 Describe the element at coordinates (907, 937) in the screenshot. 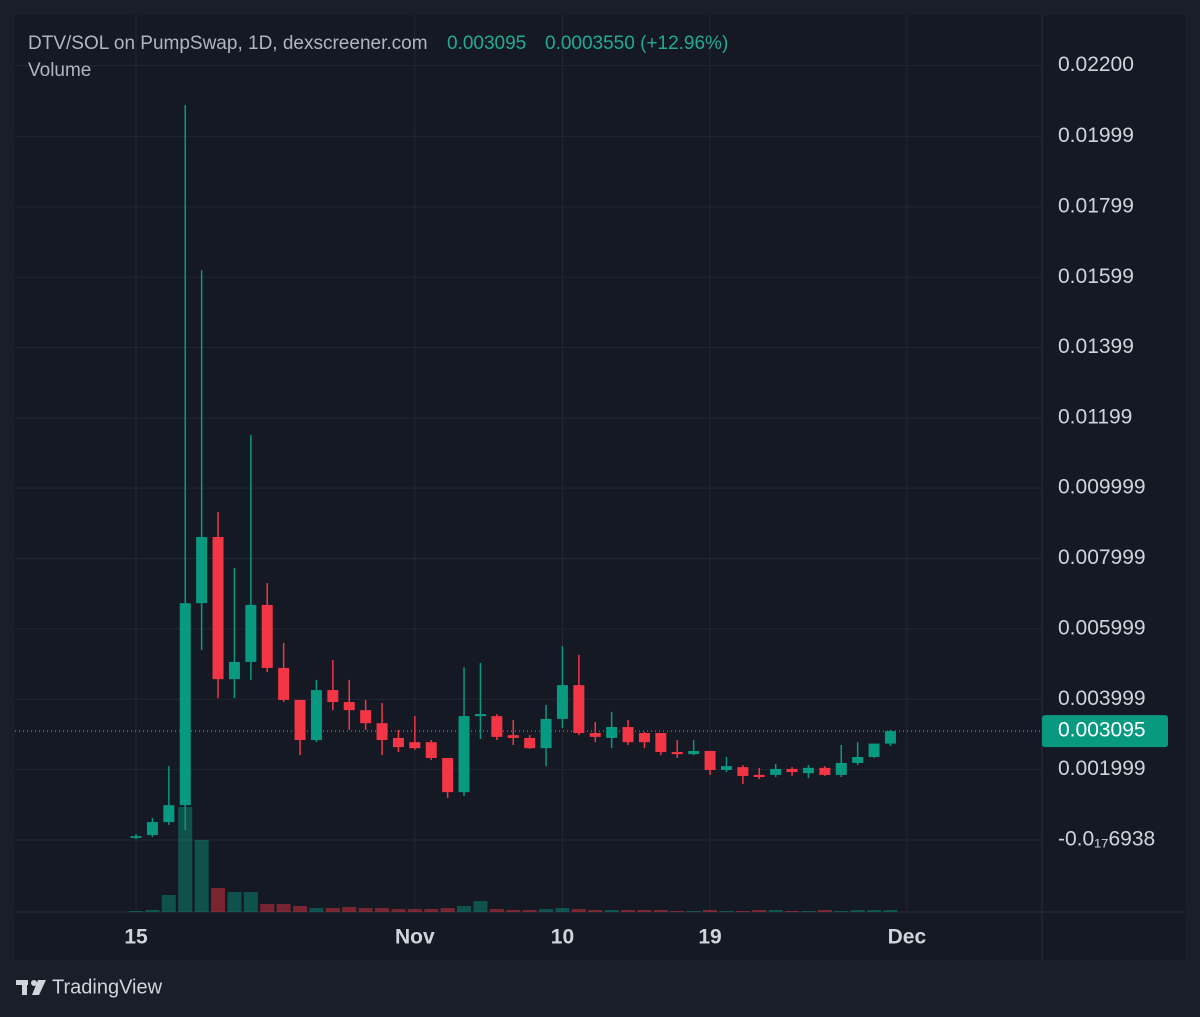

I see `x-tick-label: Dec` at that location.